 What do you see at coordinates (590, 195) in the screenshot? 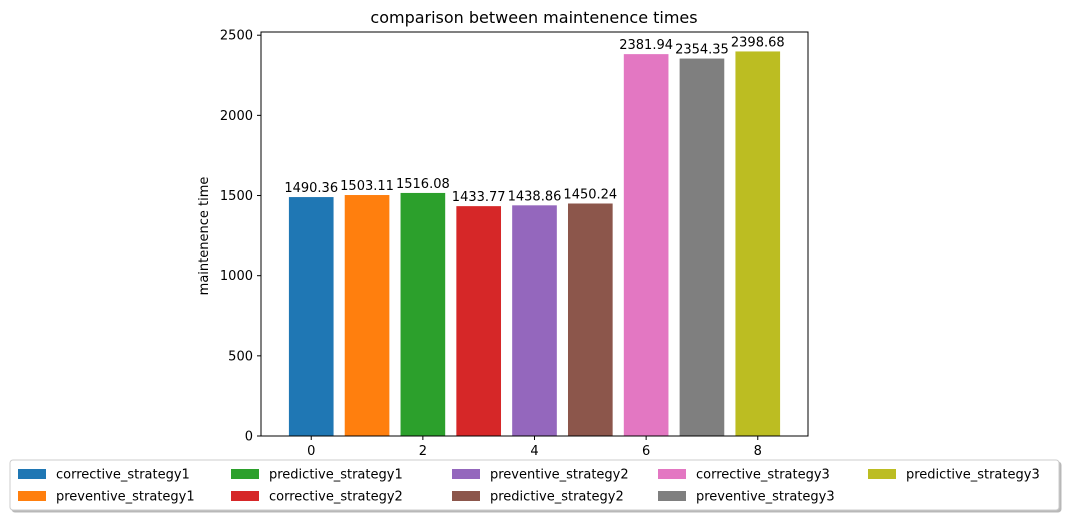
I see `data-label-predictive_strategy2: 1450.24` at bounding box center [590, 195].